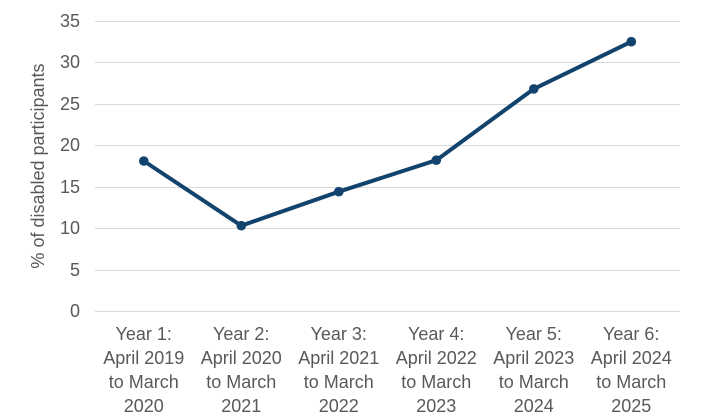 This screenshot has height=419, width=704. Describe the element at coordinates (74, 269) in the screenshot. I see `y-tick-label-5: 5` at that location.